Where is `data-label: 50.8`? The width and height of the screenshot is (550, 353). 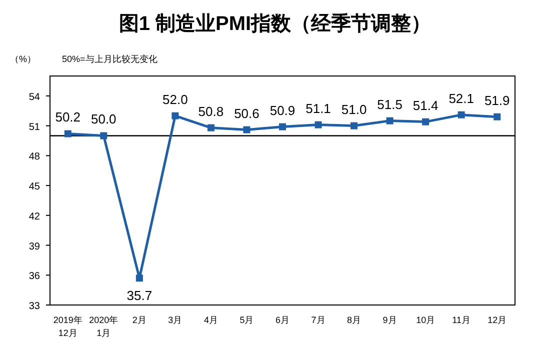
data-label: 50.8 is located at coordinates (211, 111).